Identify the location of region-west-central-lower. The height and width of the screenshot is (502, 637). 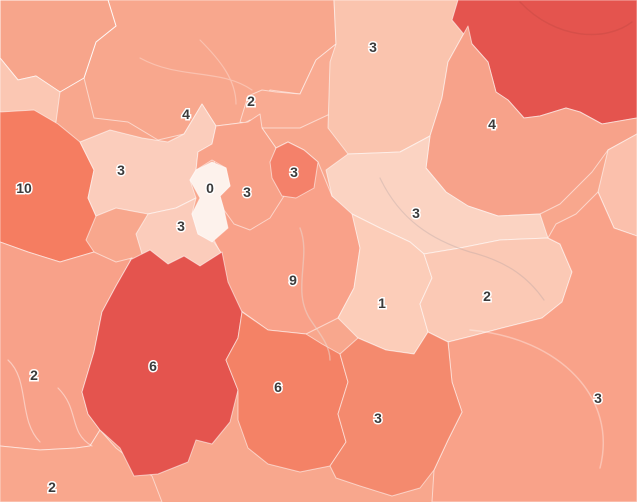
(179, 234).